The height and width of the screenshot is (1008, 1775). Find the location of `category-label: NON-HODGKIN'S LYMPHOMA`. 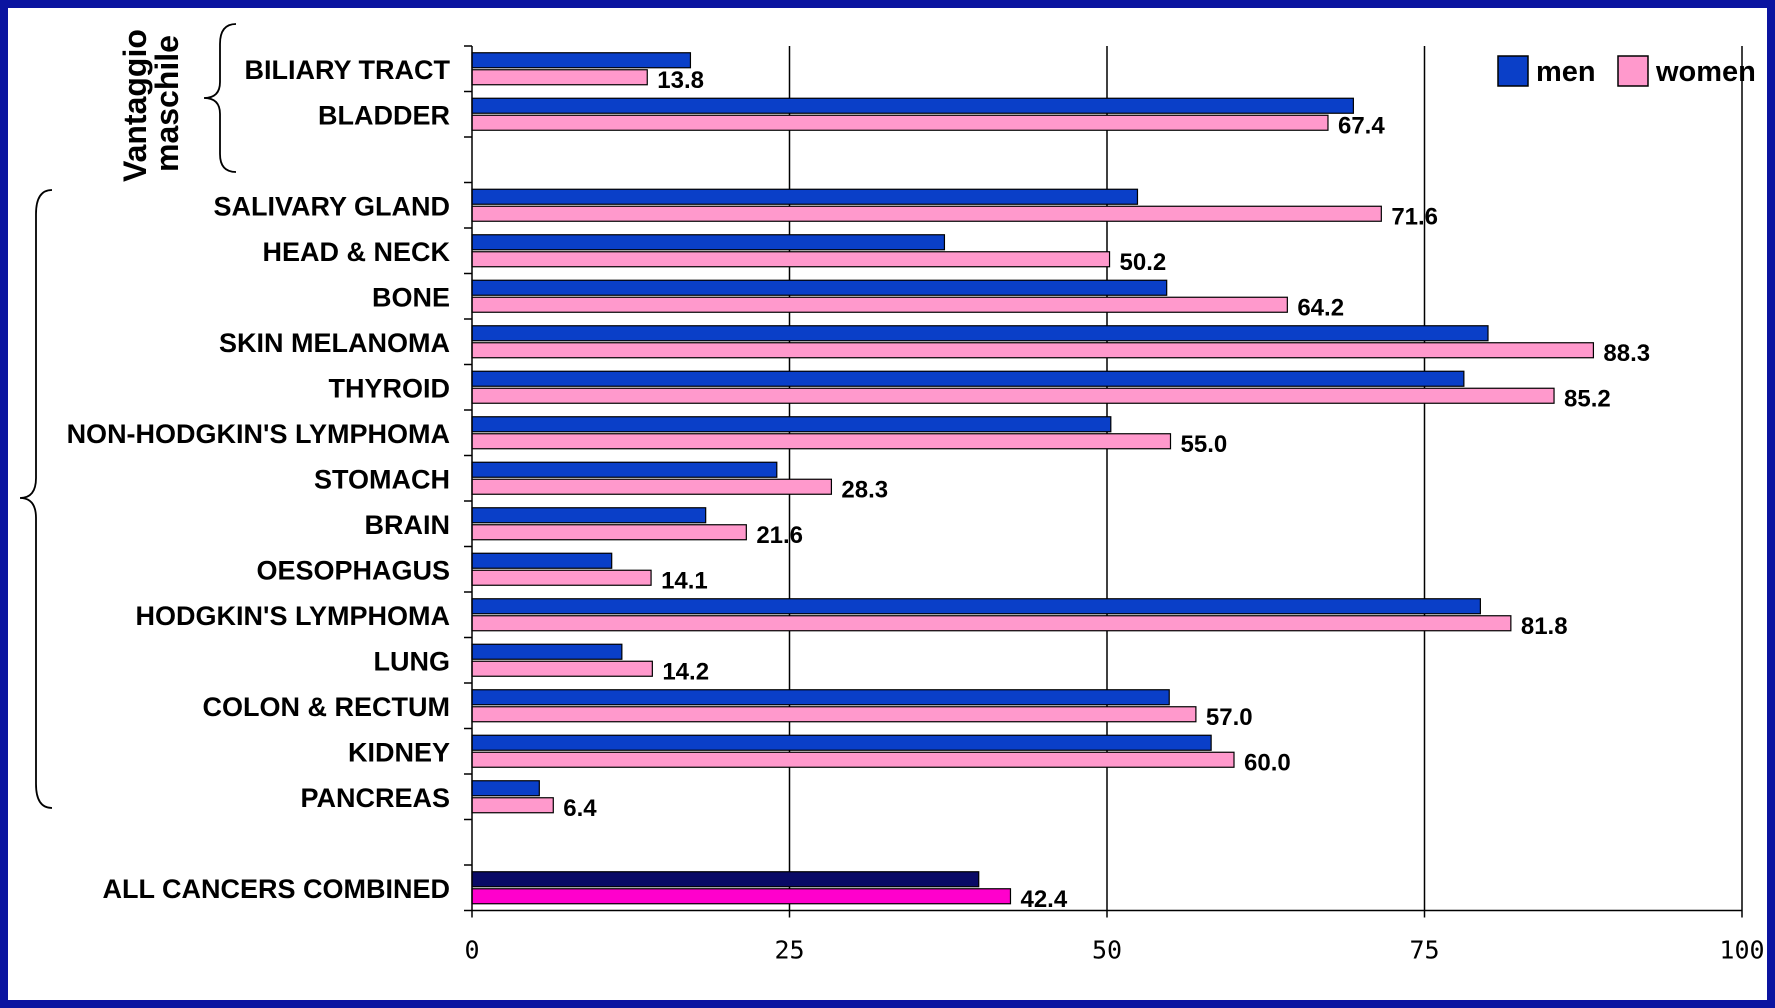

category-label: NON-HODGKIN'S LYMPHOMA is located at coordinates (258, 434).